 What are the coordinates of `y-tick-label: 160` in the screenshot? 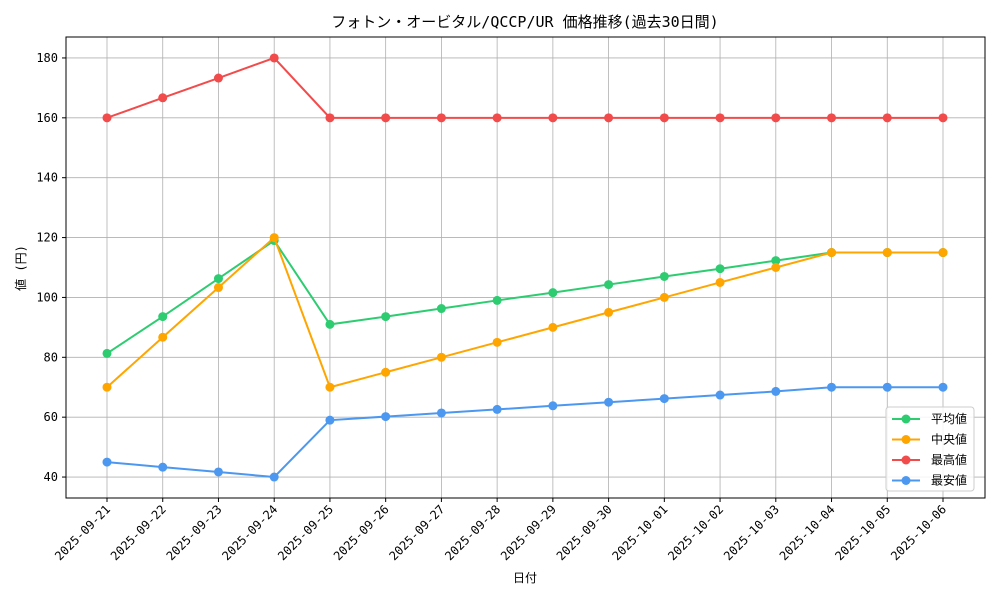 It's located at (47, 118).